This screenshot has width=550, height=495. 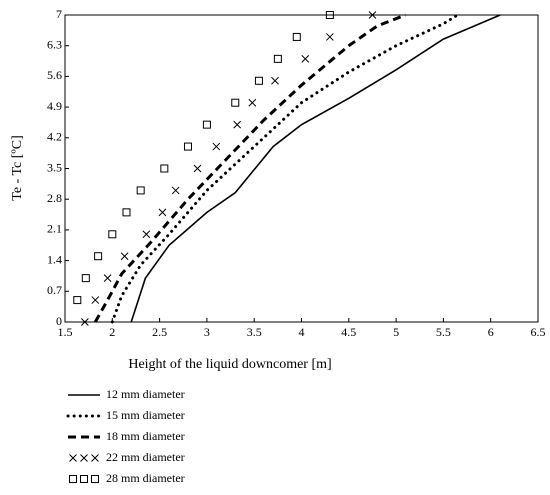 What do you see at coordinates (54, 290) in the screenshot?
I see `y-tick-label: 0.7` at bounding box center [54, 290].